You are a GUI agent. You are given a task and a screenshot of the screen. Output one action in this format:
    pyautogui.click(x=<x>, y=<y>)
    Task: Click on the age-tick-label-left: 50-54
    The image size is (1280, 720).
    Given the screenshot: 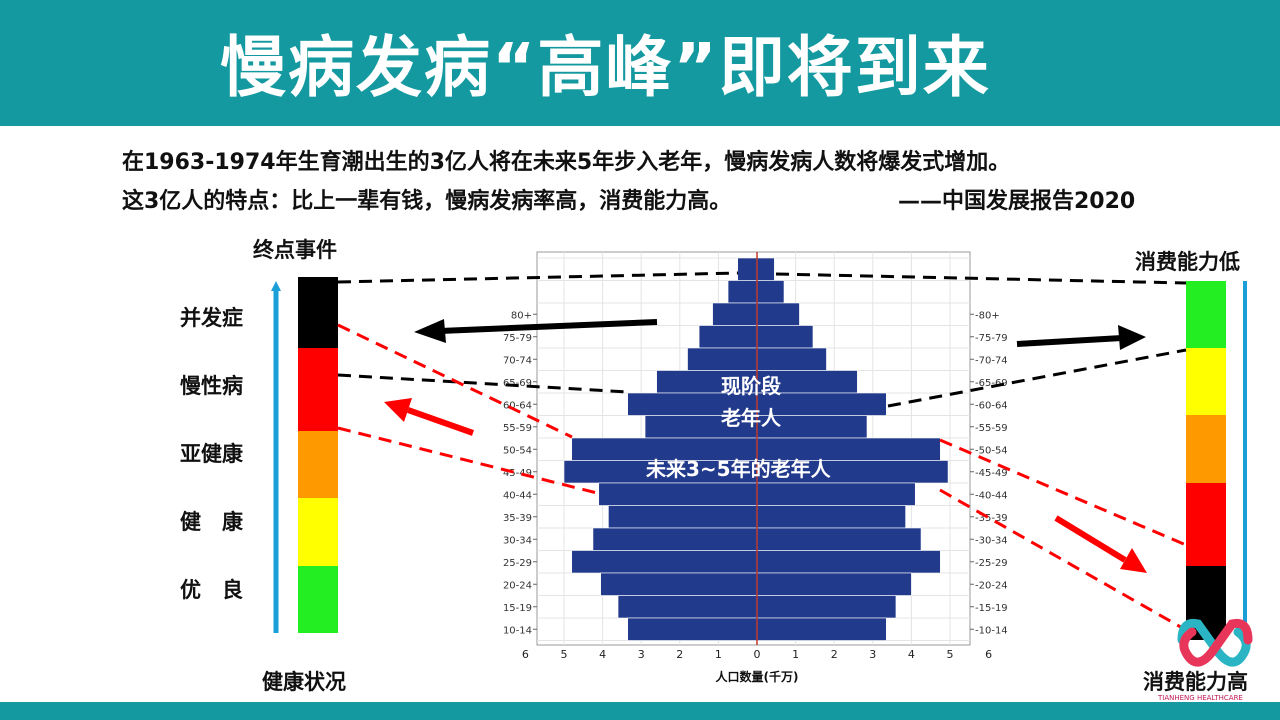 What is the action you would take?
    pyautogui.click(x=517, y=450)
    